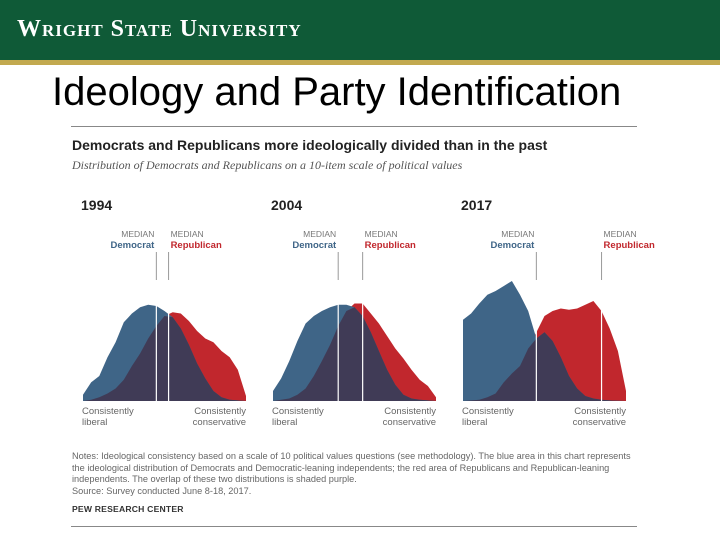 The height and width of the screenshot is (540, 720). What do you see at coordinates (108, 411) in the screenshot?
I see `x-left-label-1994: Consistently` at bounding box center [108, 411].